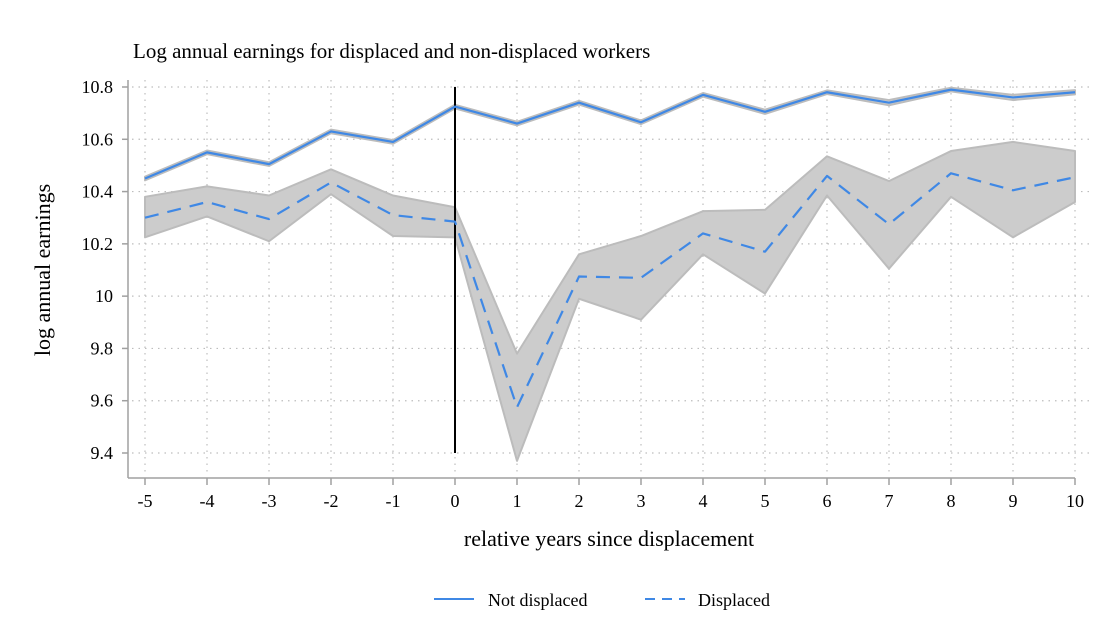 The width and height of the screenshot is (1110, 643). Describe the element at coordinates (269, 501) in the screenshot. I see `x-tick-label: -3` at that location.